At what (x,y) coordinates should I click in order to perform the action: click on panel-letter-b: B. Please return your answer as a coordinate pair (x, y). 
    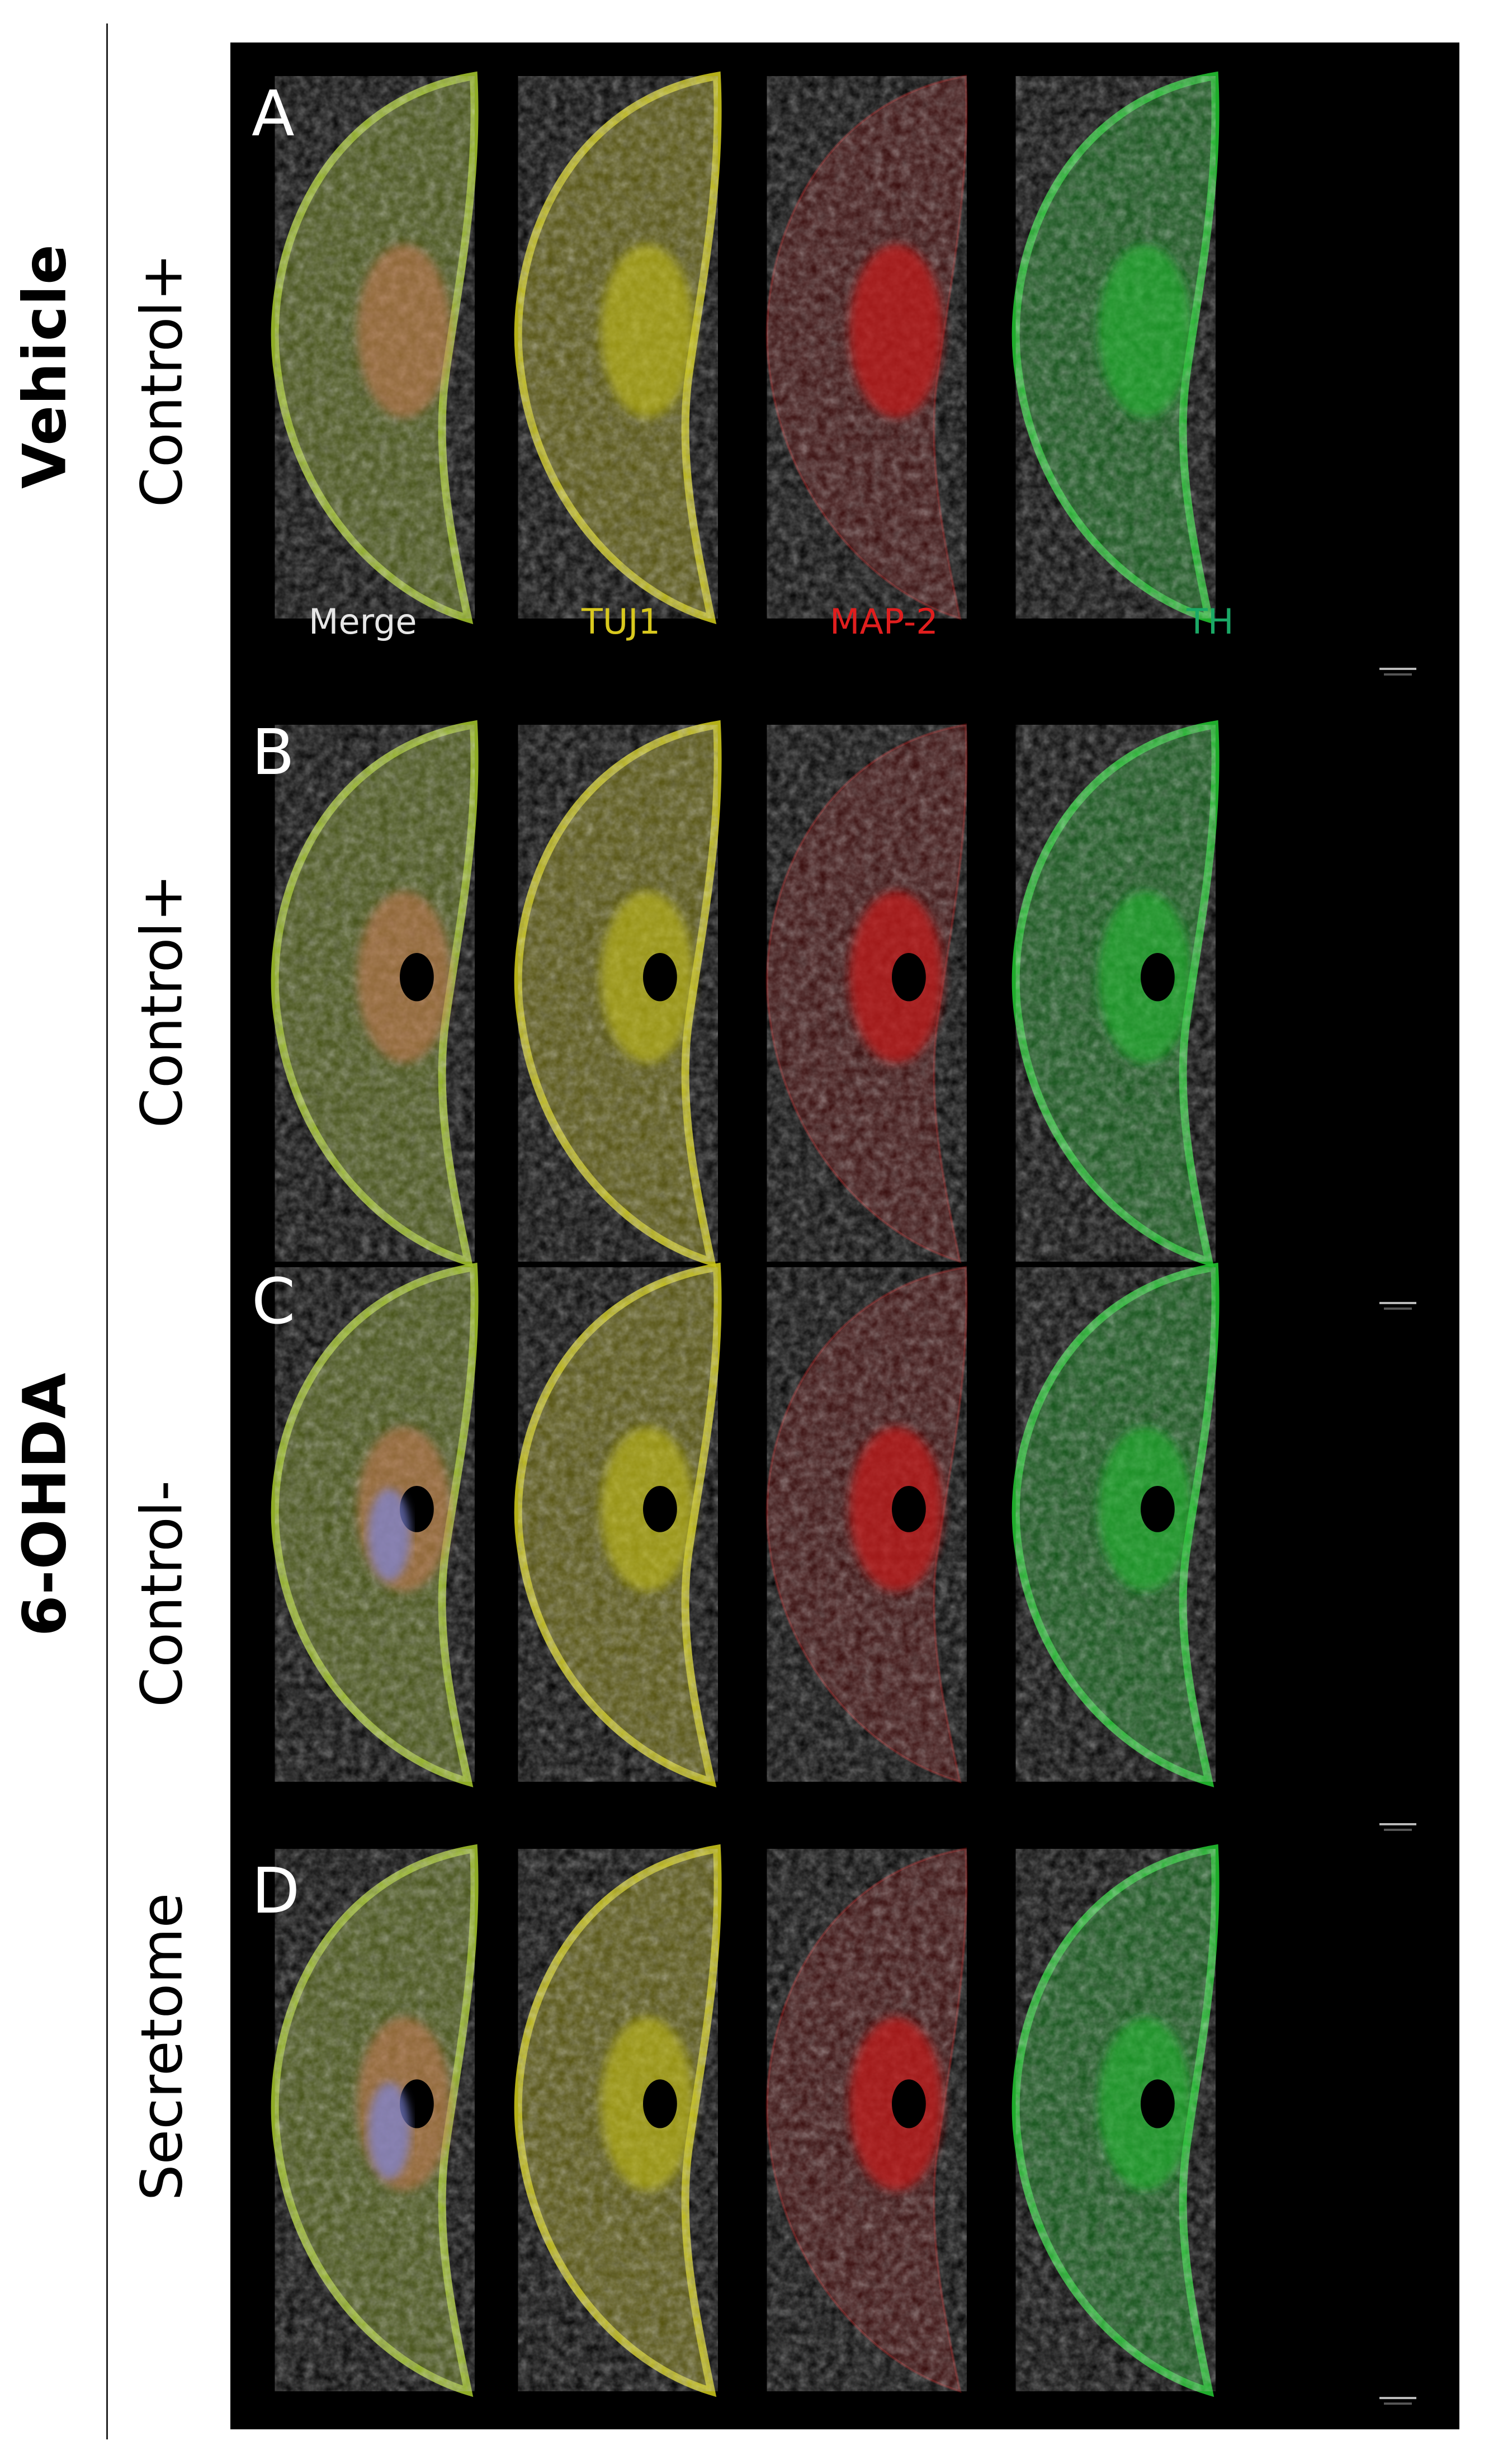
    Looking at the image, I should click on (273, 752).